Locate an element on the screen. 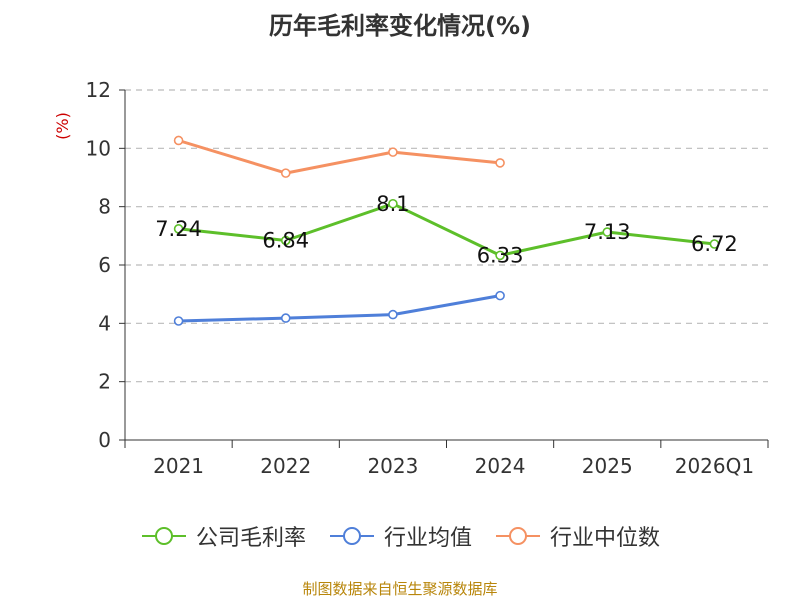  x-tick-label: 2026Q1 is located at coordinates (714, 466).